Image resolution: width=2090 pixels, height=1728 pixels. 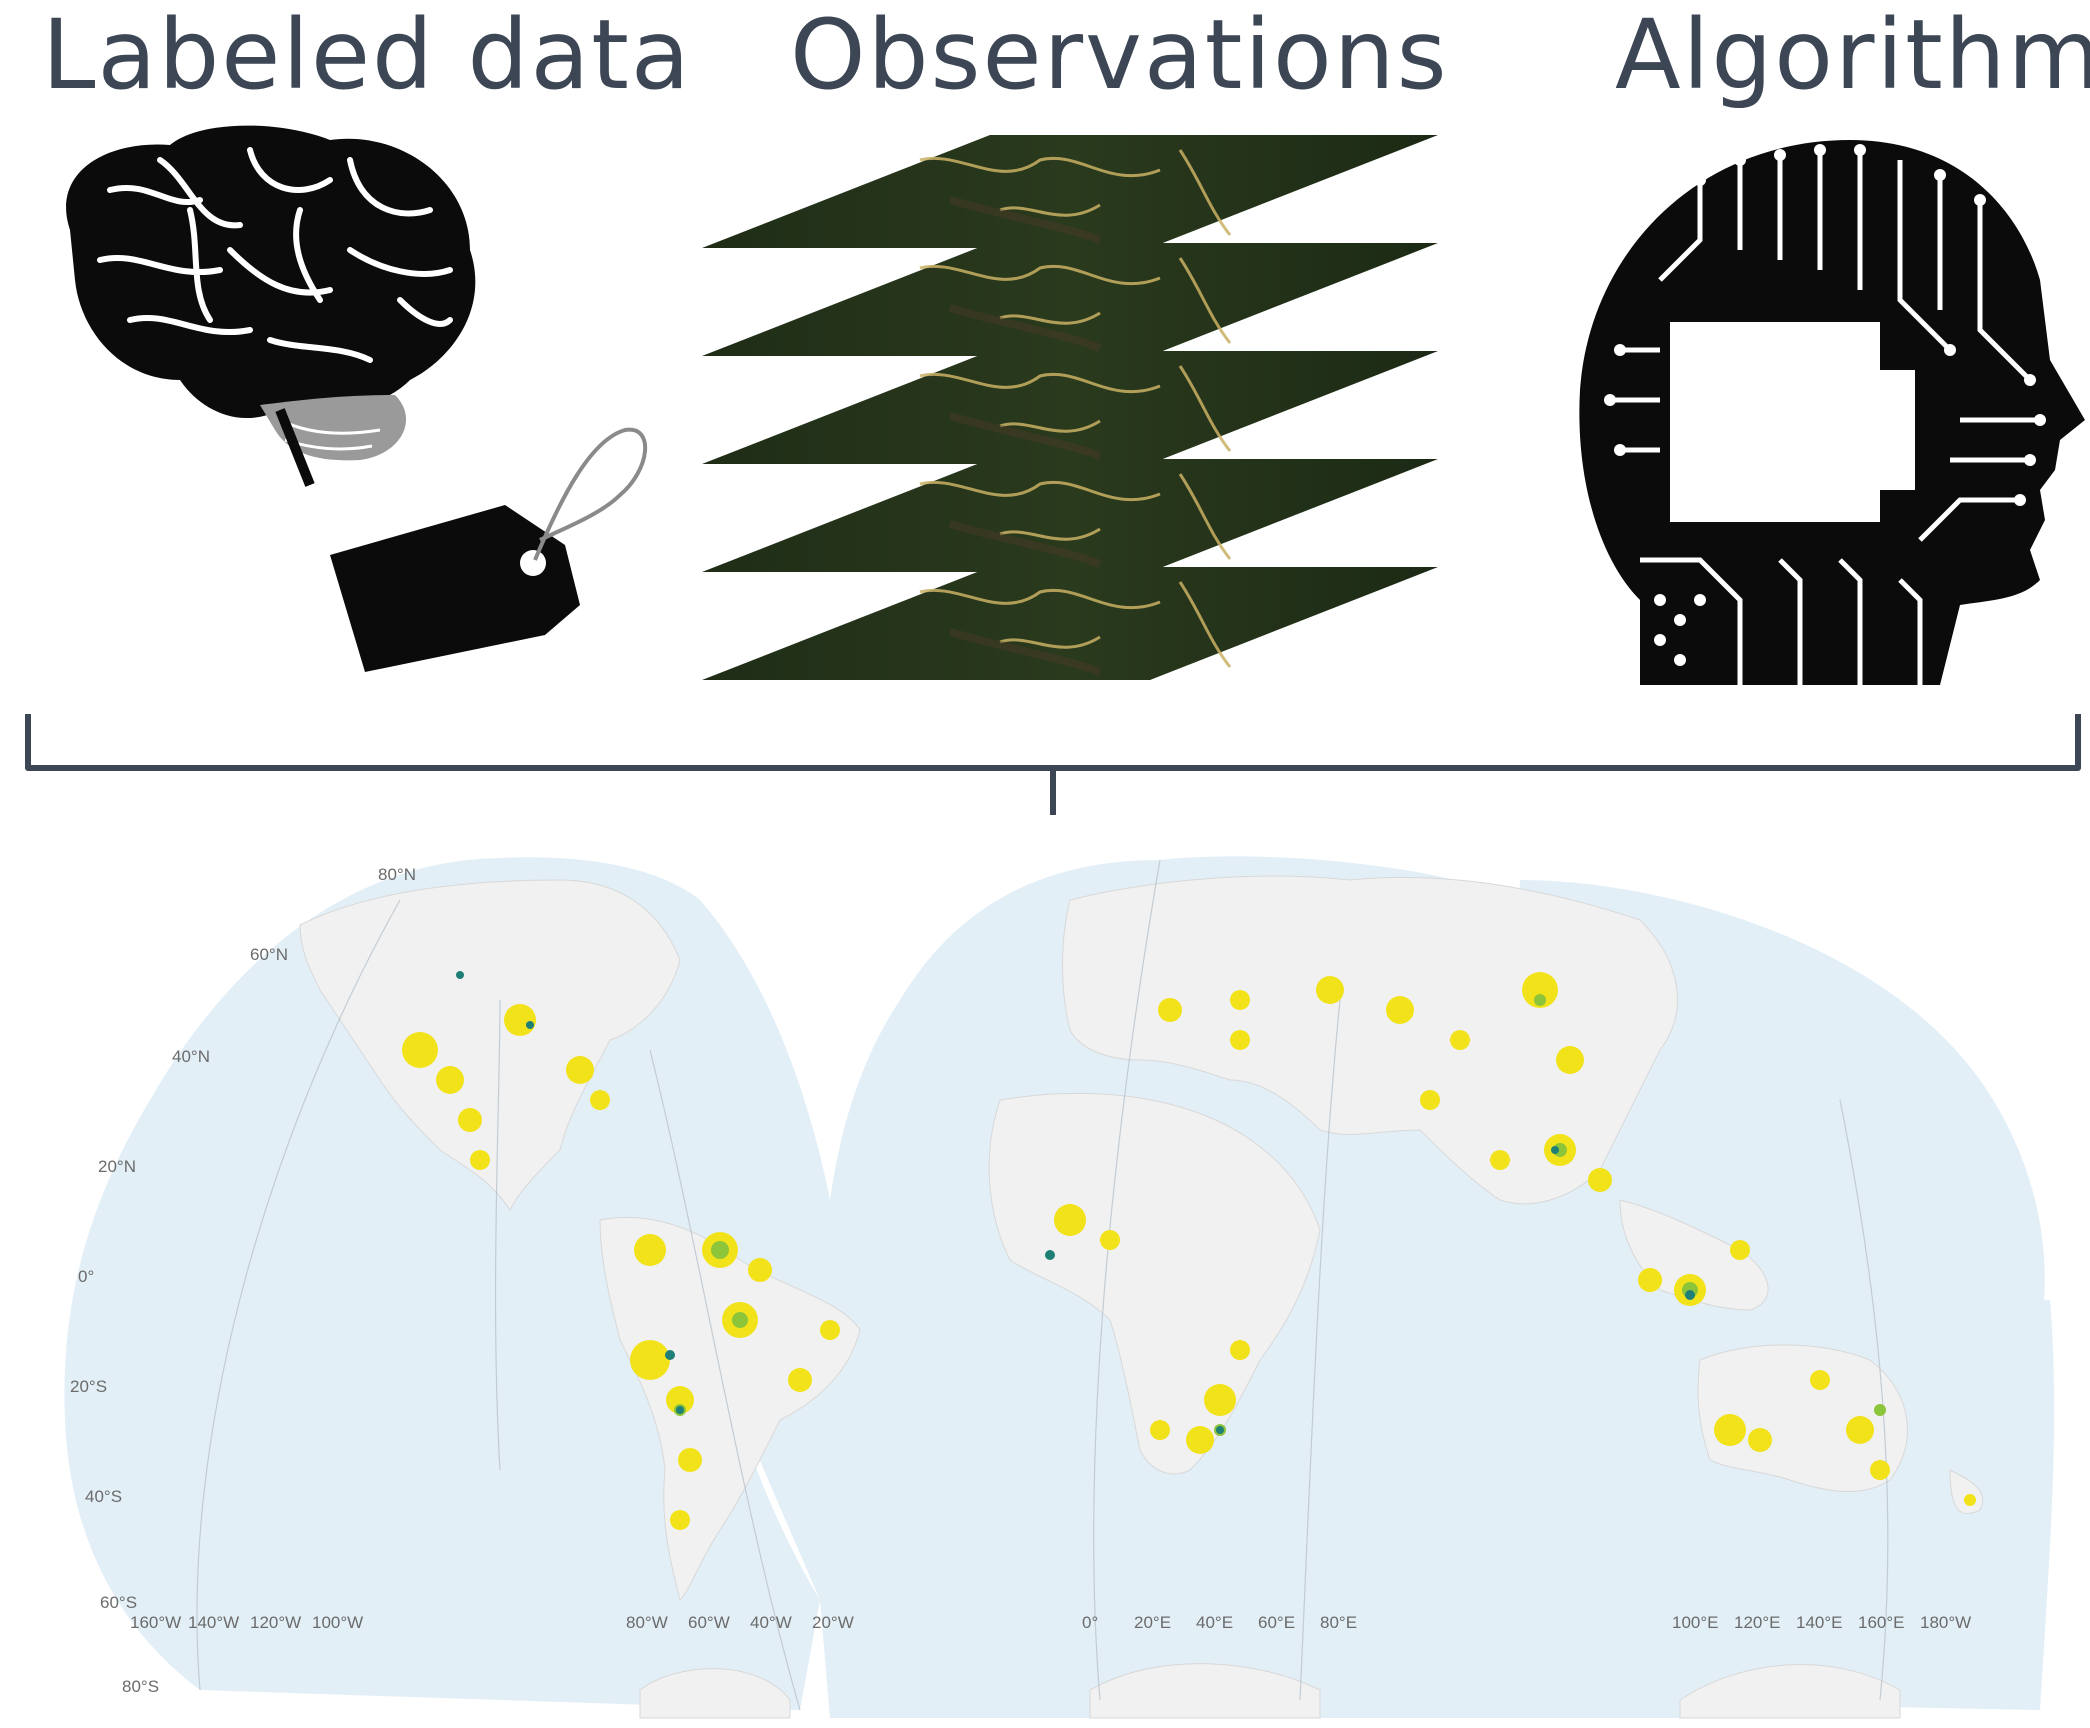 What do you see at coordinates (715, 1693) in the screenshot?
I see `antarctica-sam` at bounding box center [715, 1693].